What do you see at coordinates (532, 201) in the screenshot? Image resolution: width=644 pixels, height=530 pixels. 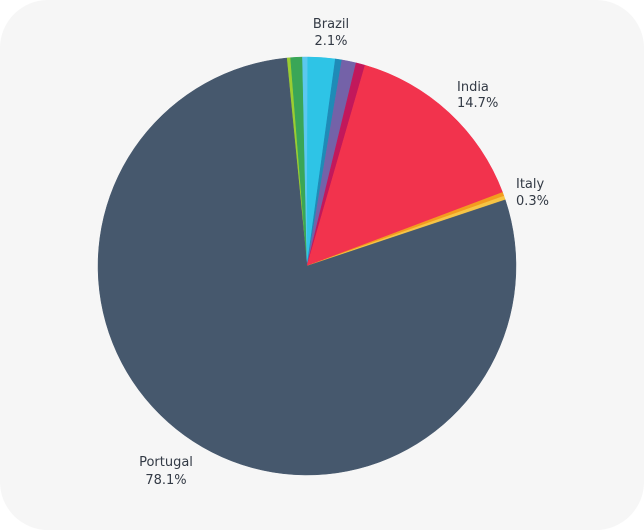 I see `slice-value-italy: 0.3%` at bounding box center [532, 201].